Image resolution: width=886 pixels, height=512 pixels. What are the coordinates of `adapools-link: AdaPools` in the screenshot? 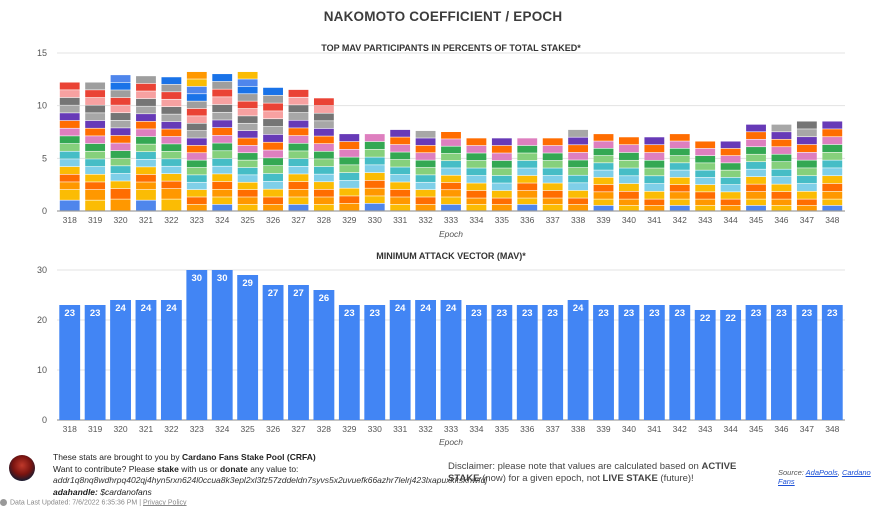 It's located at (821, 472).